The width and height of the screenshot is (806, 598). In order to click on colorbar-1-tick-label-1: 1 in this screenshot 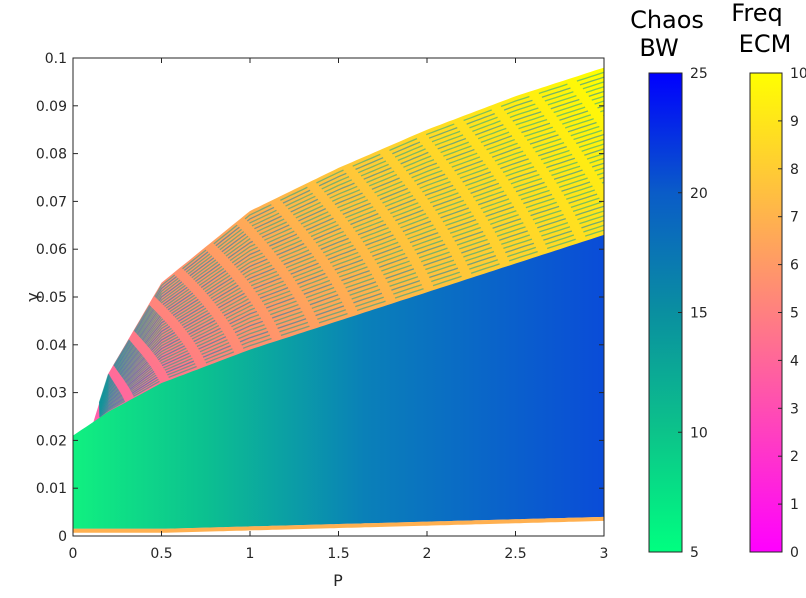, I will do `click(794, 505)`.